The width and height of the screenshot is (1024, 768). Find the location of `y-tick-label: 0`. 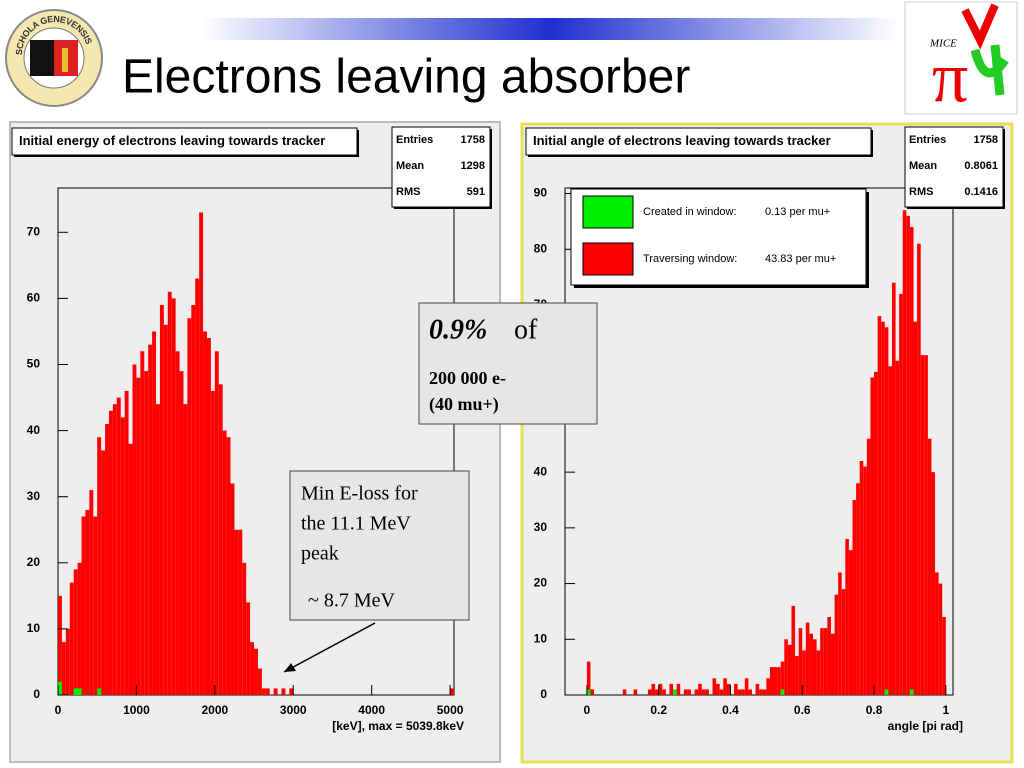

y-tick-label: 0 is located at coordinates (36, 694).